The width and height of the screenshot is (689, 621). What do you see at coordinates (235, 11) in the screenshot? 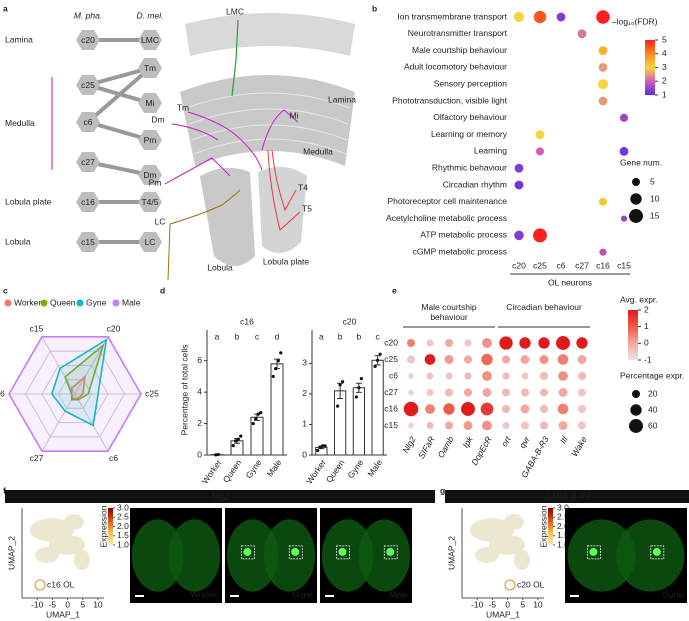
I see `schematic-label: LMC` at bounding box center [235, 11].